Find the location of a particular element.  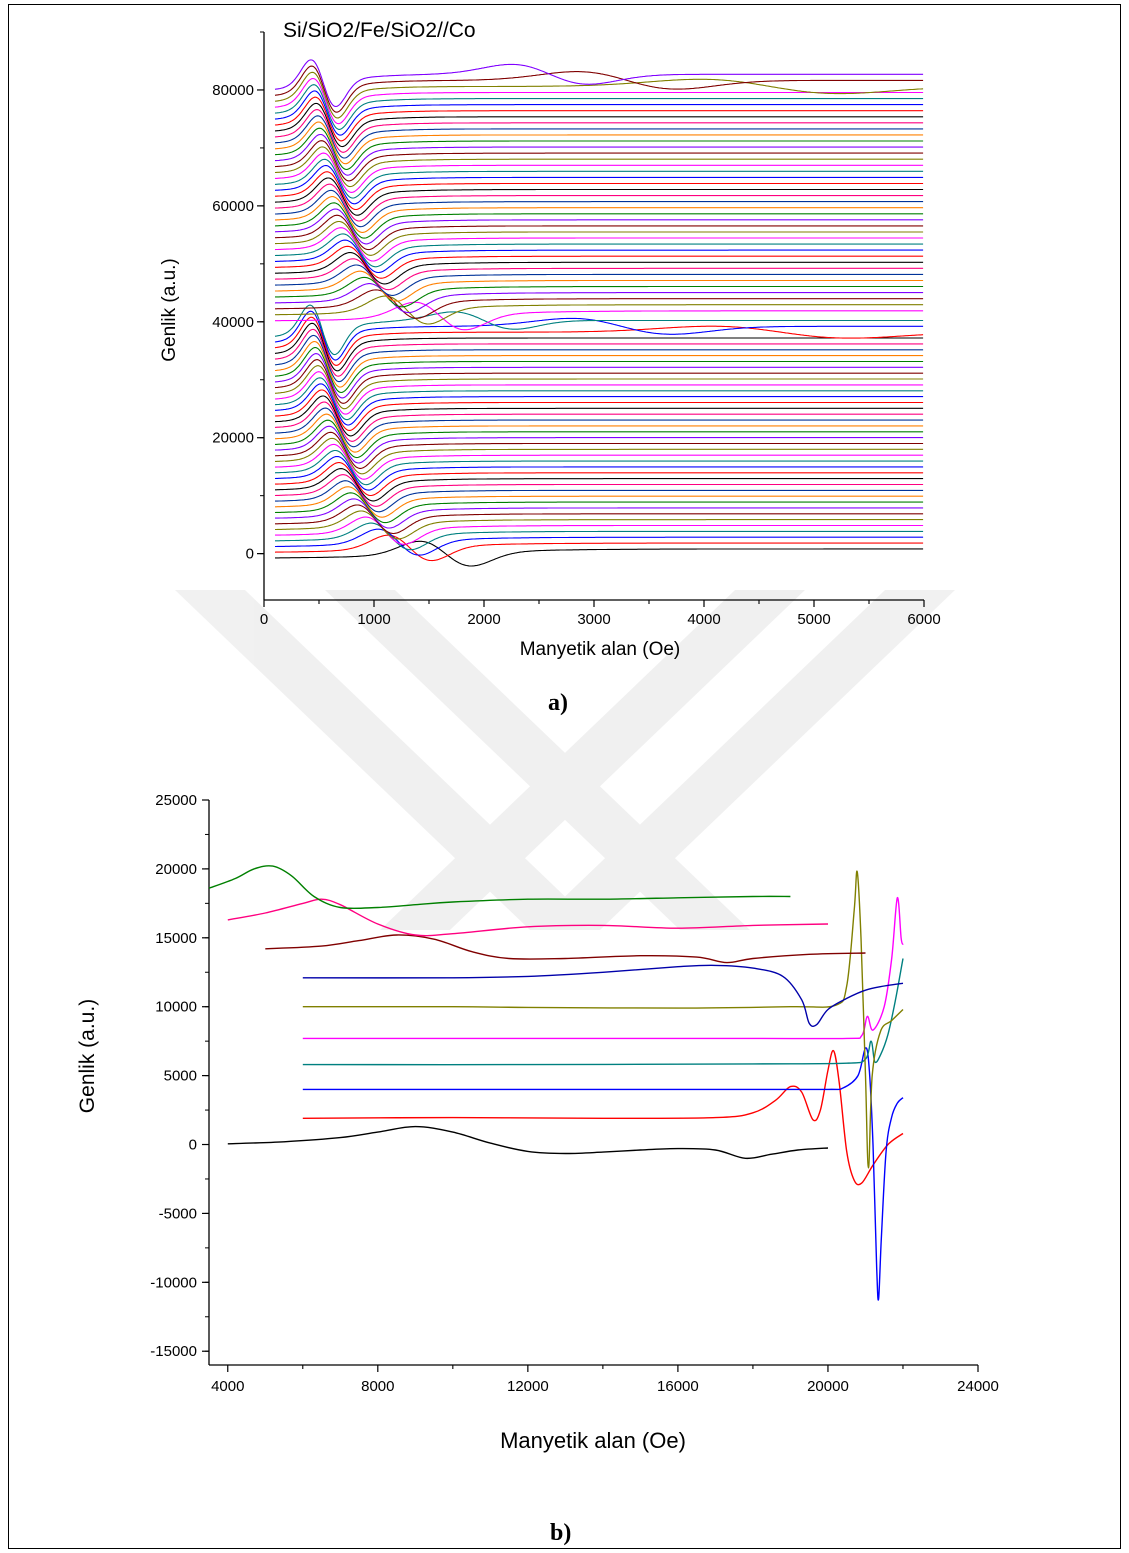

watermark-stroke is located at coordinates (592, 760).